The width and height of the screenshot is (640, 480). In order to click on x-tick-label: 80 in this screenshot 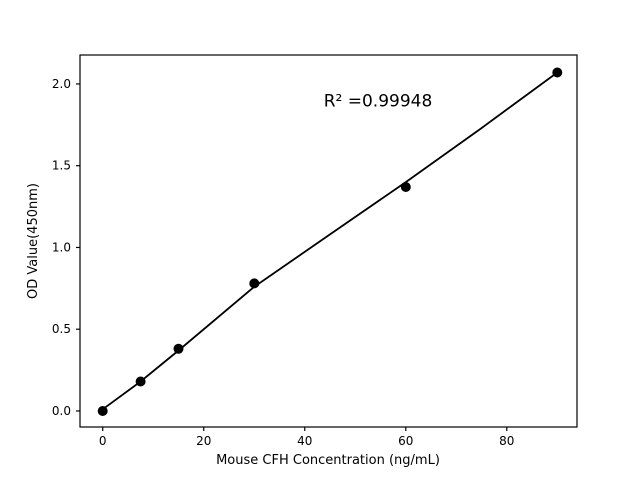, I will do `click(506, 441)`.